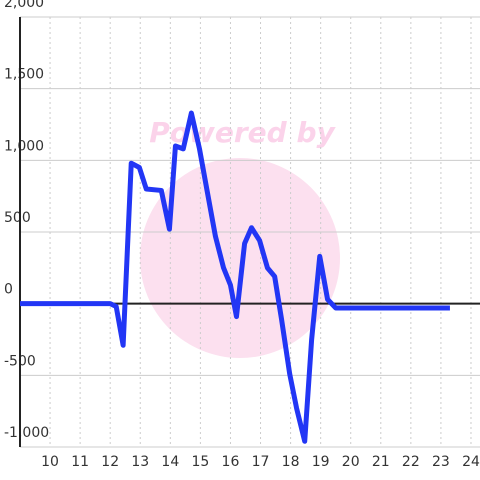  Describe the element at coordinates (24, 146) in the screenshot. I see `y-tick-label: 1,000` at that location.